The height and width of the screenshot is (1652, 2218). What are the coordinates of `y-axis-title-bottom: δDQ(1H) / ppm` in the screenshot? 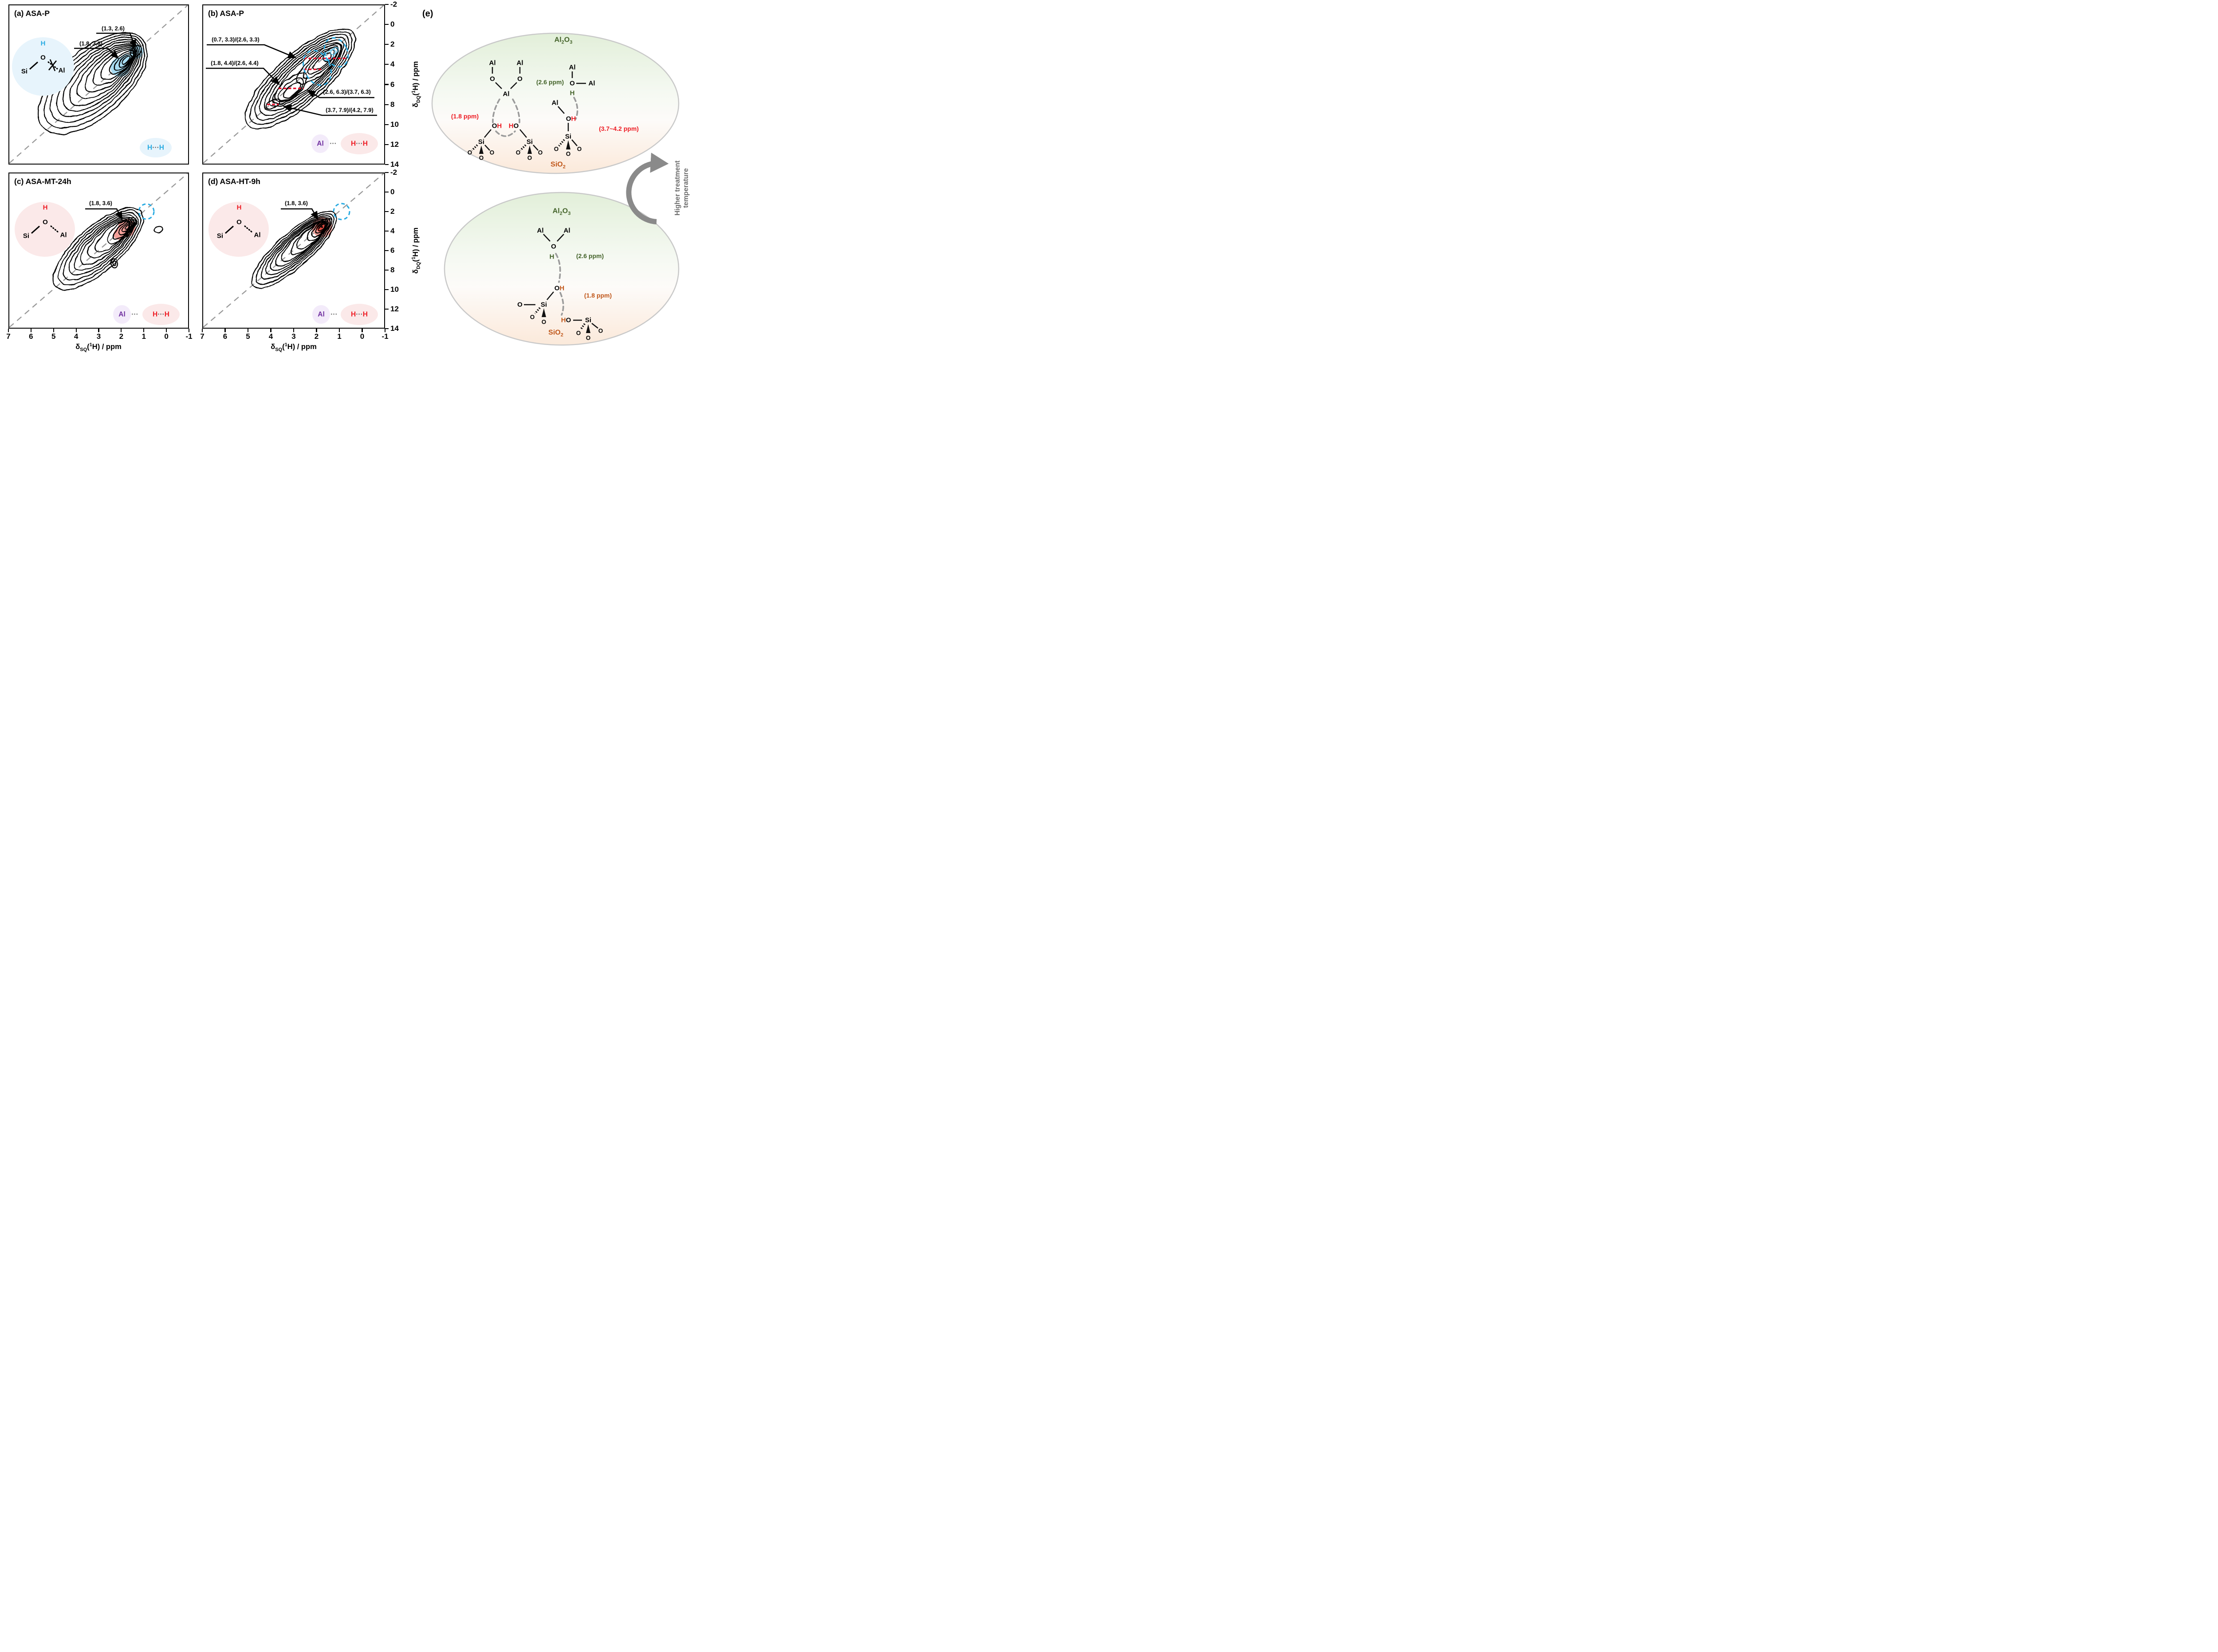 It's located at (416, 250).